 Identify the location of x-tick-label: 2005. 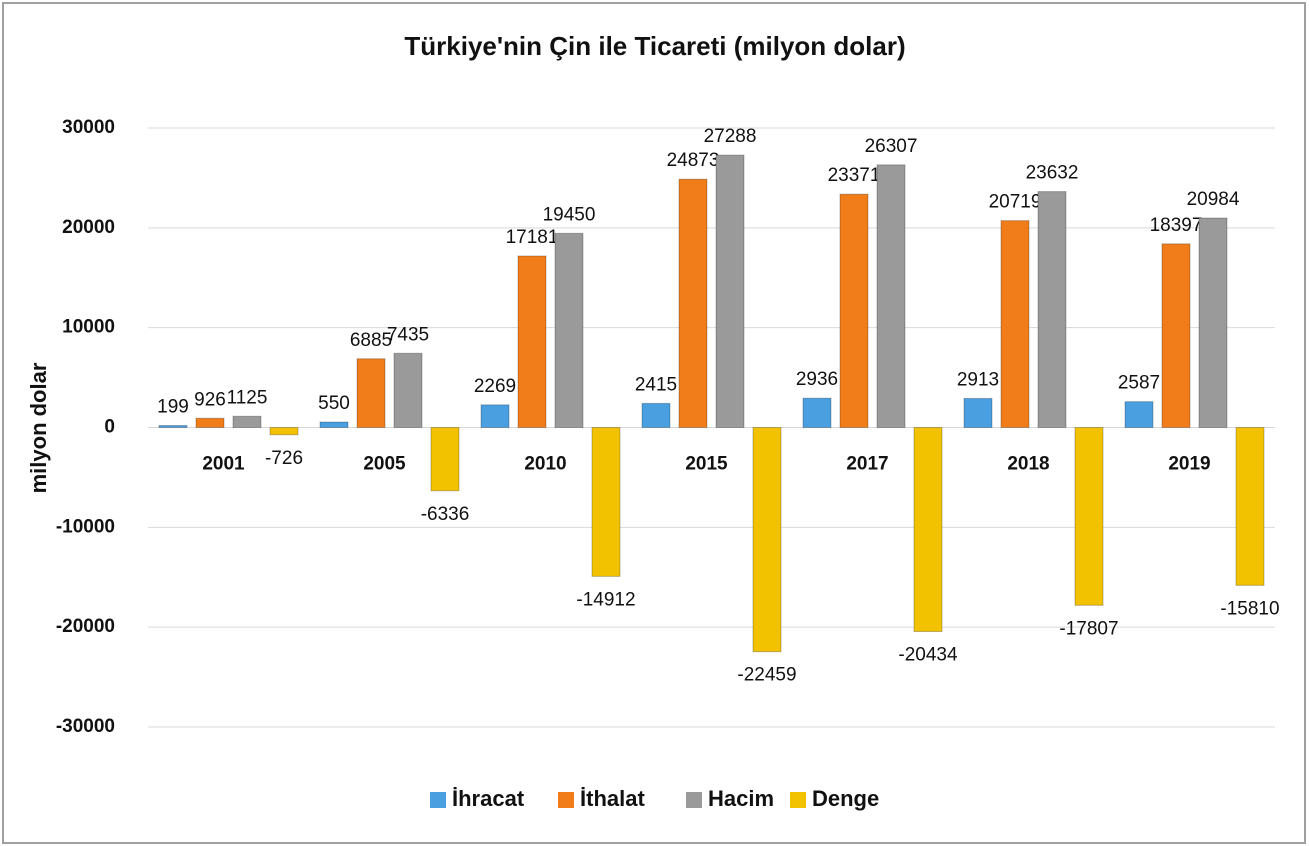
(384, 464).